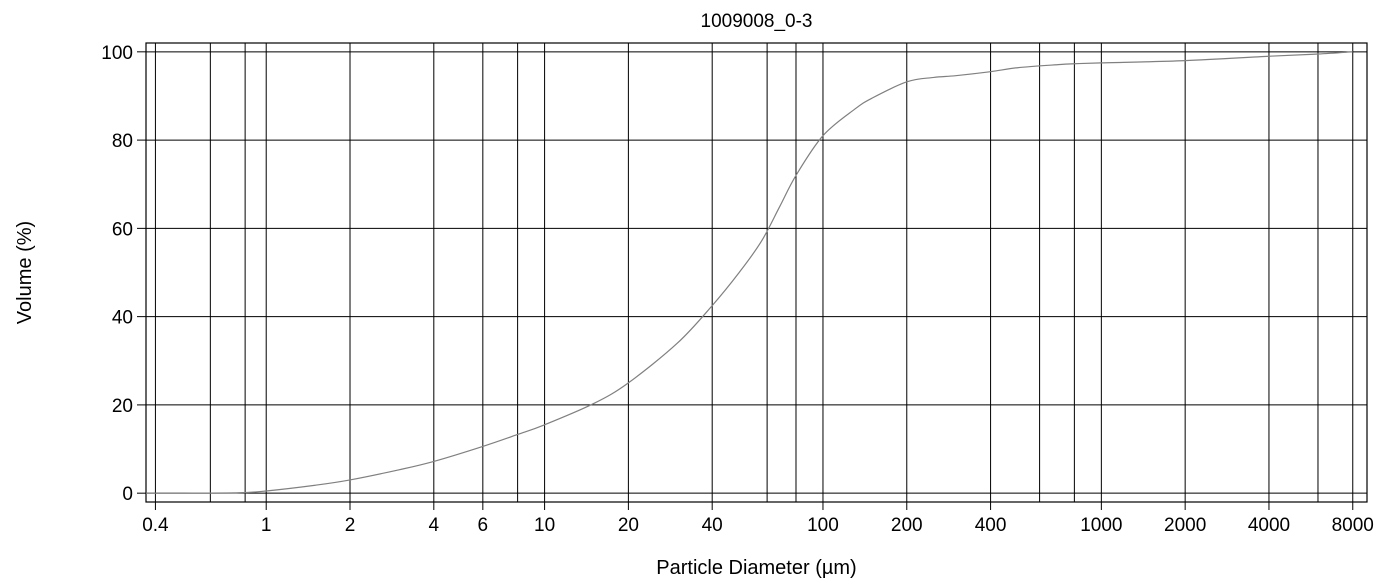 Image resolution: width=1377 pixels, height=582 pixels. What do you see at coordinates (122, 318) in the screenshot?
I see `y-tick-label: 40` at bounding box center [122, 318].